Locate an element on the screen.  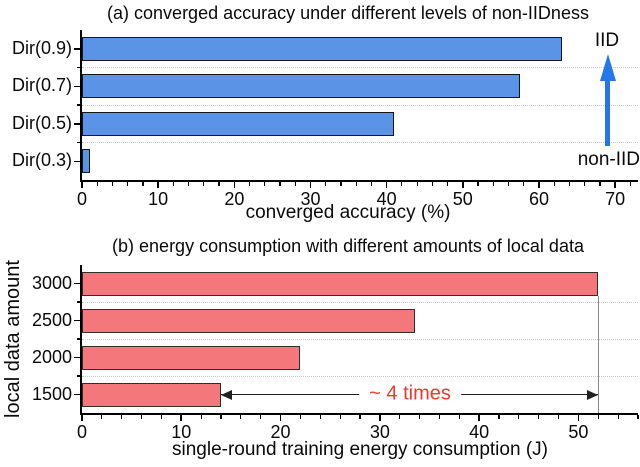
ratio-annotation: ~ 4 times is located at coordinates (410, 394).